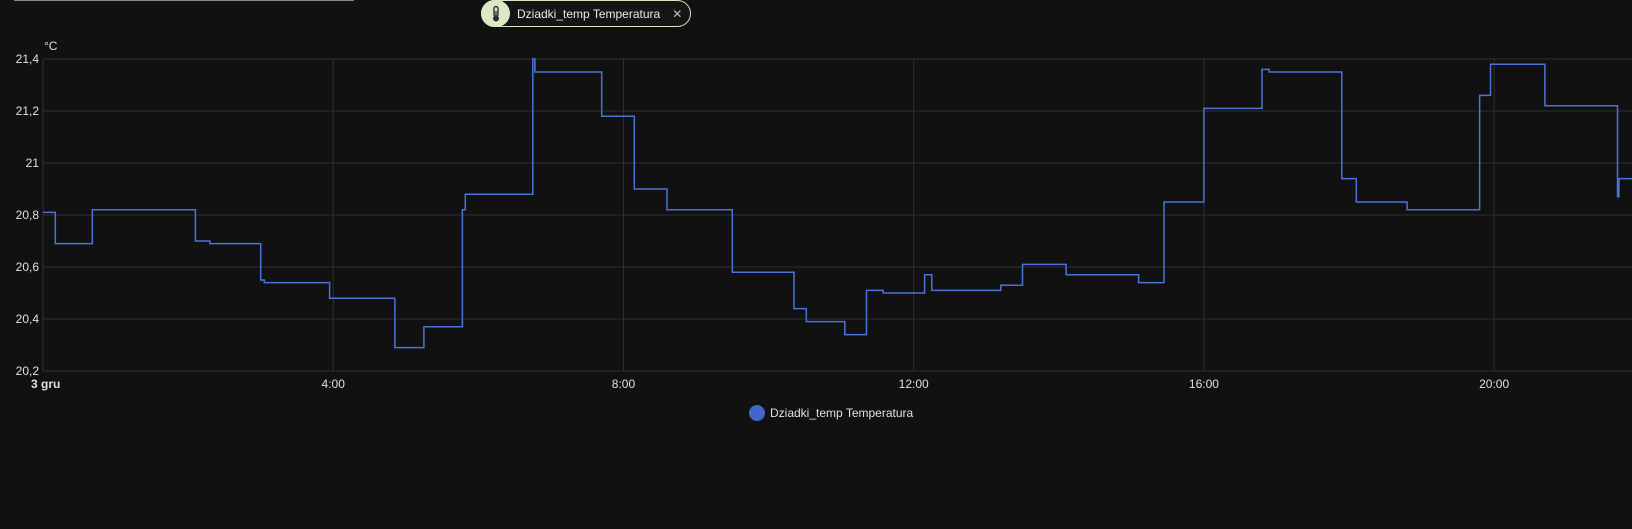 This screenshot has width=1632, height=529. I want to click on x-tick-label: 16:00, so click(1204, 384).